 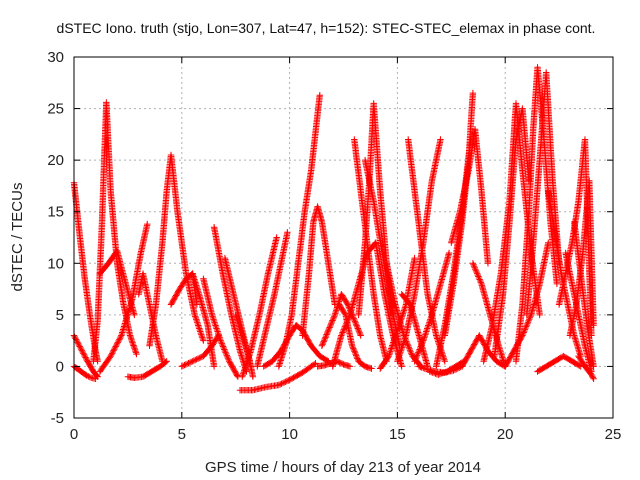 I want to click on y-tick-label: 15, so click(x=55, y=212).